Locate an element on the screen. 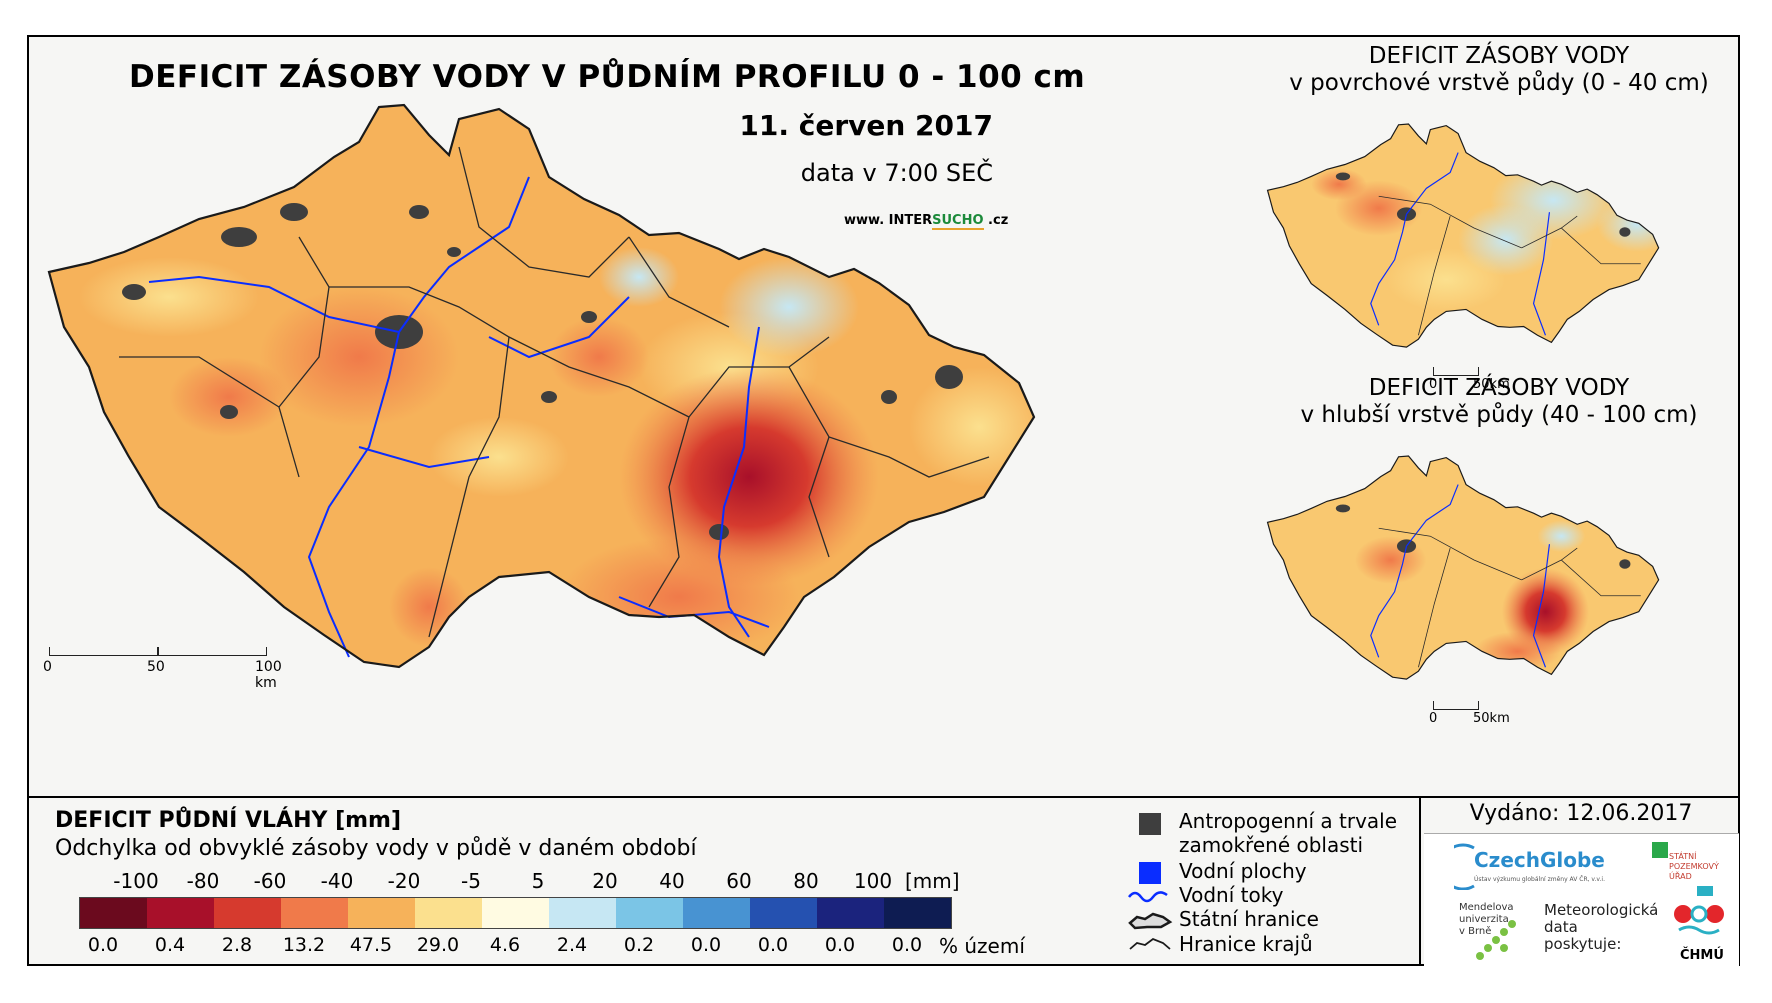 The width and height of the screenshot is (1772, 1003). urban-line2: zamokřené oblasti is located at coordinates (1271, 845).